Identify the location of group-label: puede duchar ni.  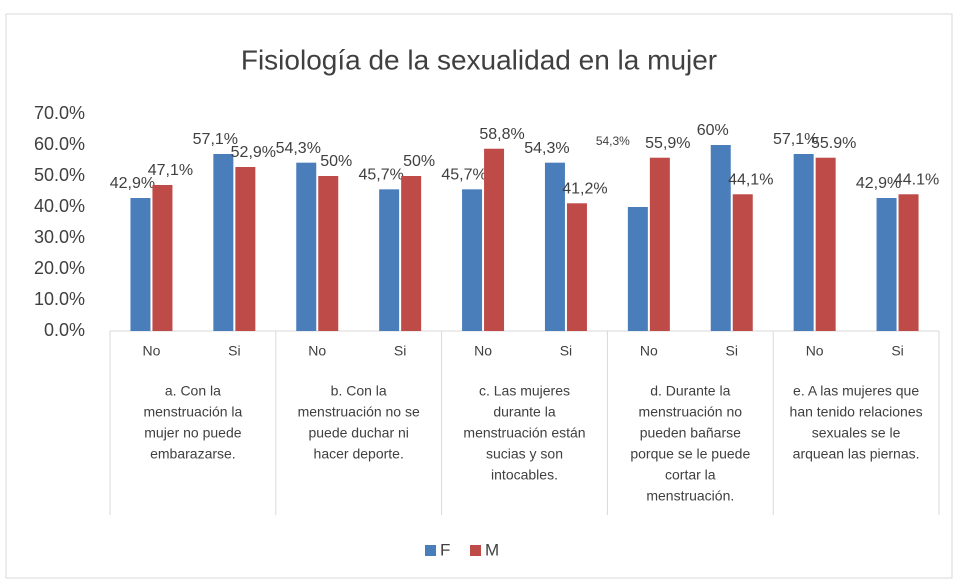
(358, 433).